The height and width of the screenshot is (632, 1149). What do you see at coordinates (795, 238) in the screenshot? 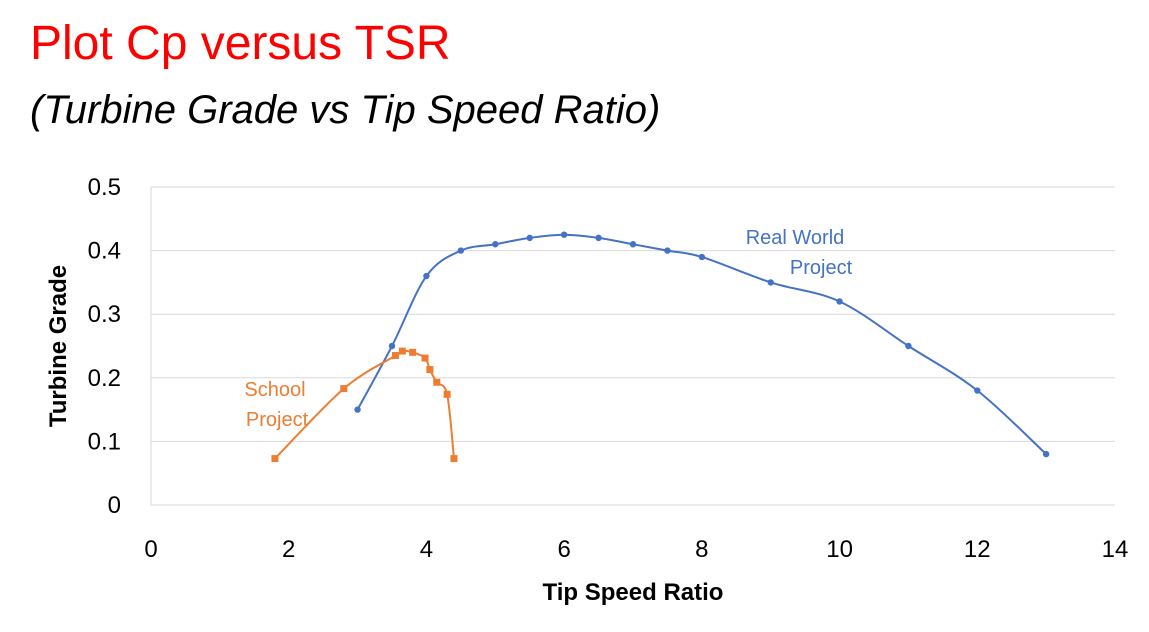
I see `series-label: Real World` at bounding box center [795, 238].